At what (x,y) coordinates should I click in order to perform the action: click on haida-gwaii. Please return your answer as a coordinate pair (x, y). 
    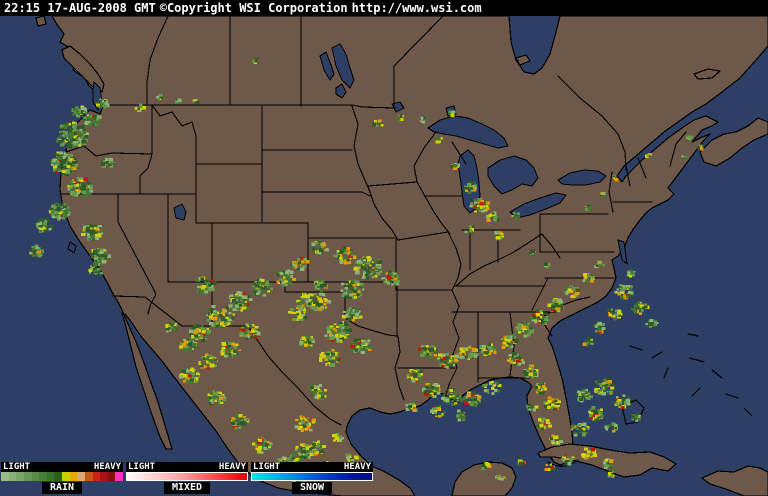
    Looking at the image, I should click on (41, 21).